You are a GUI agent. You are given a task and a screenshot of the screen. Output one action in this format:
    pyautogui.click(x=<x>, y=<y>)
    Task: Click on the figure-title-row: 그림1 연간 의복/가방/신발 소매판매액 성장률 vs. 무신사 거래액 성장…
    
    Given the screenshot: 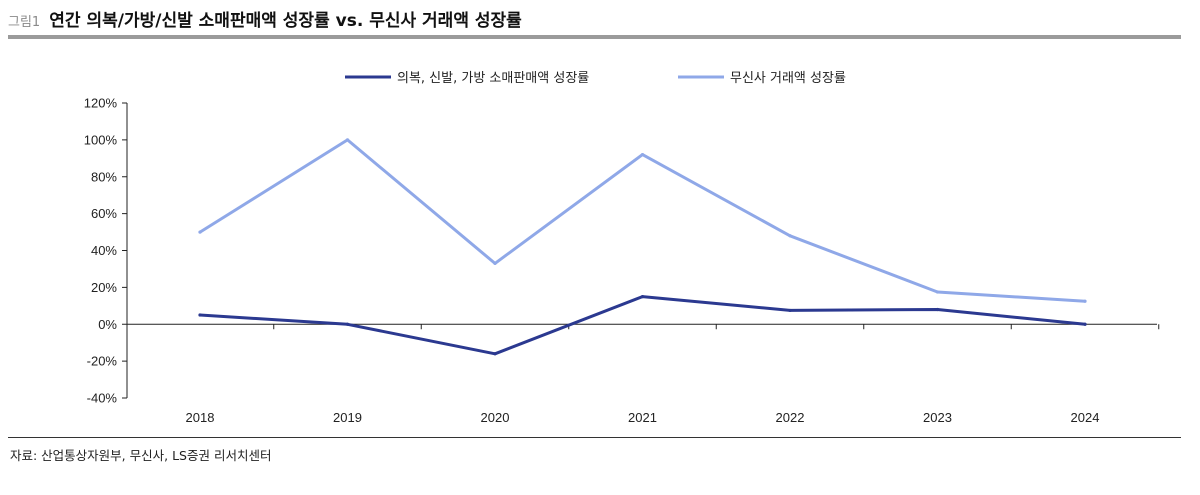 What is the action you would take?
    pyautogui.click(x=598, y=20)
    